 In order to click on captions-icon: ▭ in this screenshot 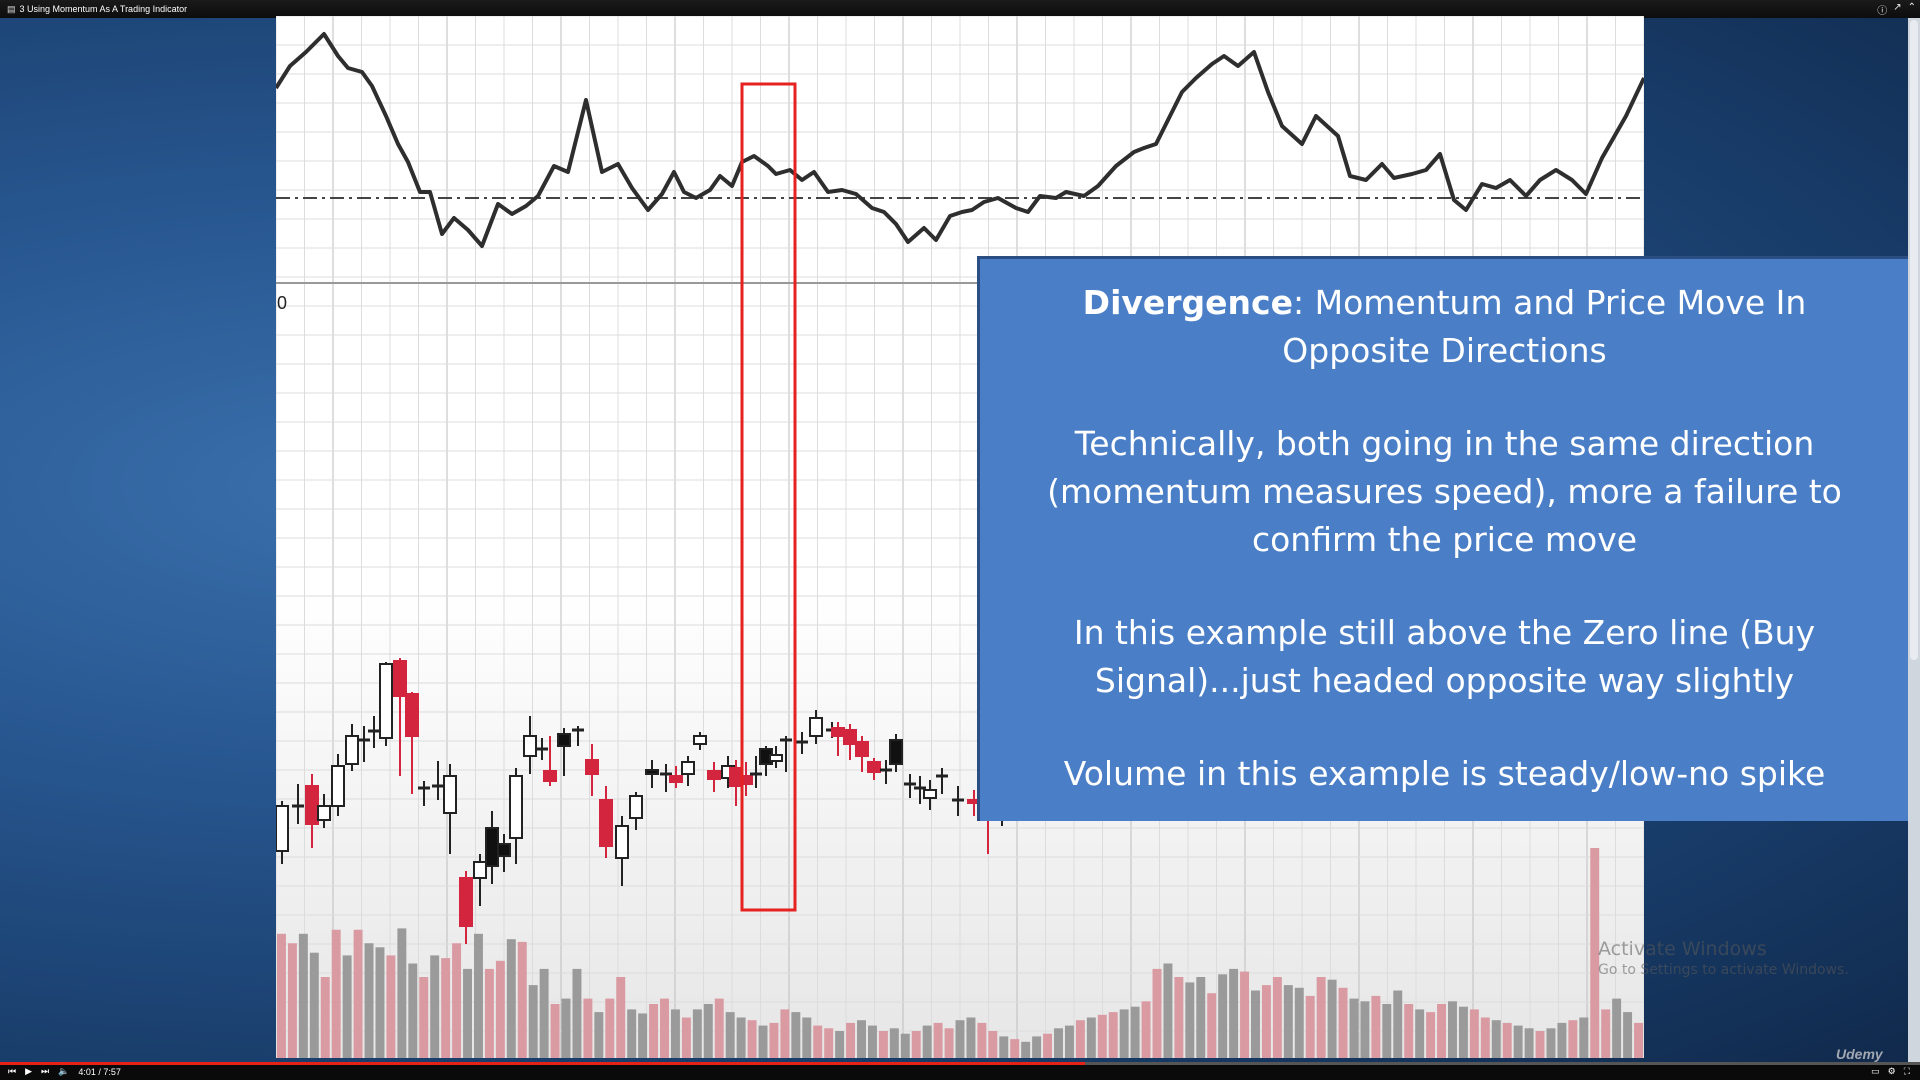, I will do `click(1875, 1071)`.